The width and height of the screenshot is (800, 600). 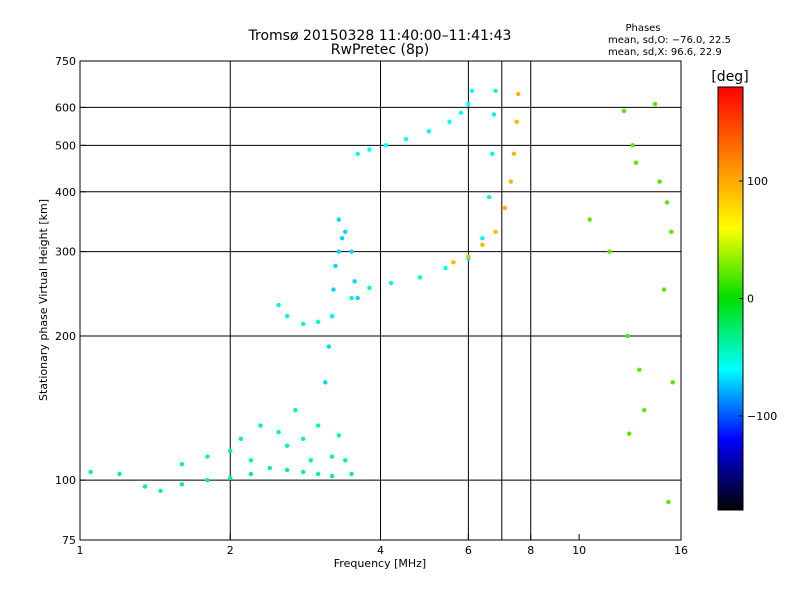 What do you see at coordinates (65, 61) in the screenshot?
I see `y-tick-label: 750` at bounding box center [65, 61].